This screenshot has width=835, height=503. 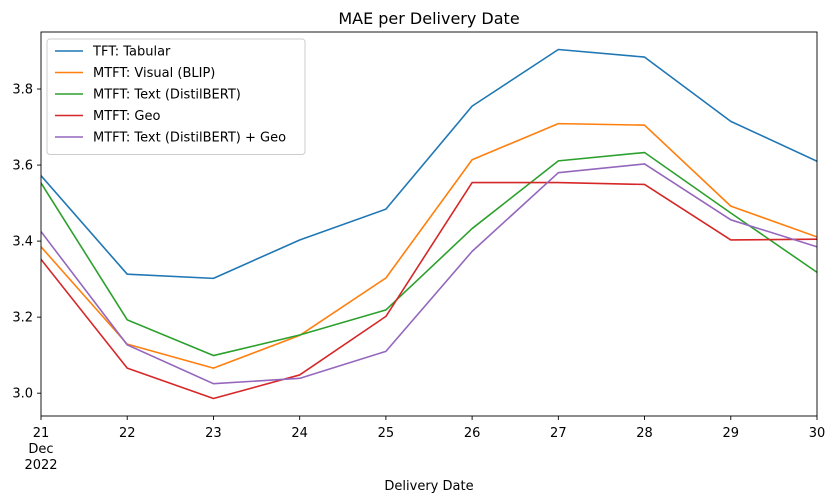 What do you see at coordinates (40, 465) in the screenshot?
I see `x-tick-sublabel: 2022` at bounding box center [40, 465].